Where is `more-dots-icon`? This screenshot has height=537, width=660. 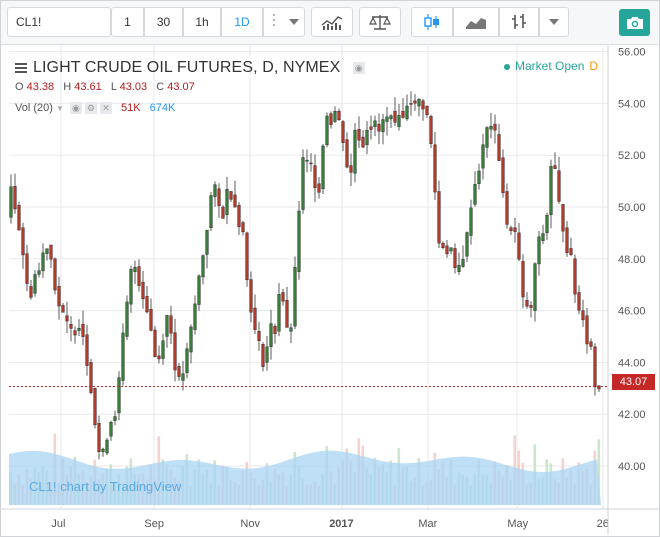 more-dots-icon is located at coordinates (274, 22).